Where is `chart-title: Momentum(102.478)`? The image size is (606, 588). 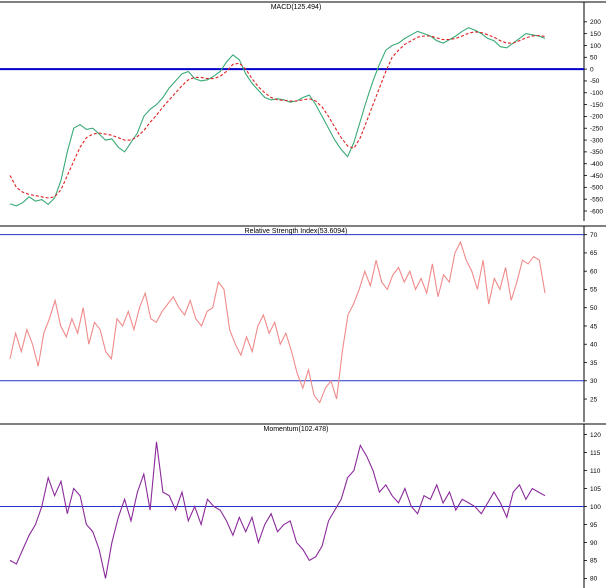 chart-title: Momentum(102.478) is located at coordinates (296, 429).